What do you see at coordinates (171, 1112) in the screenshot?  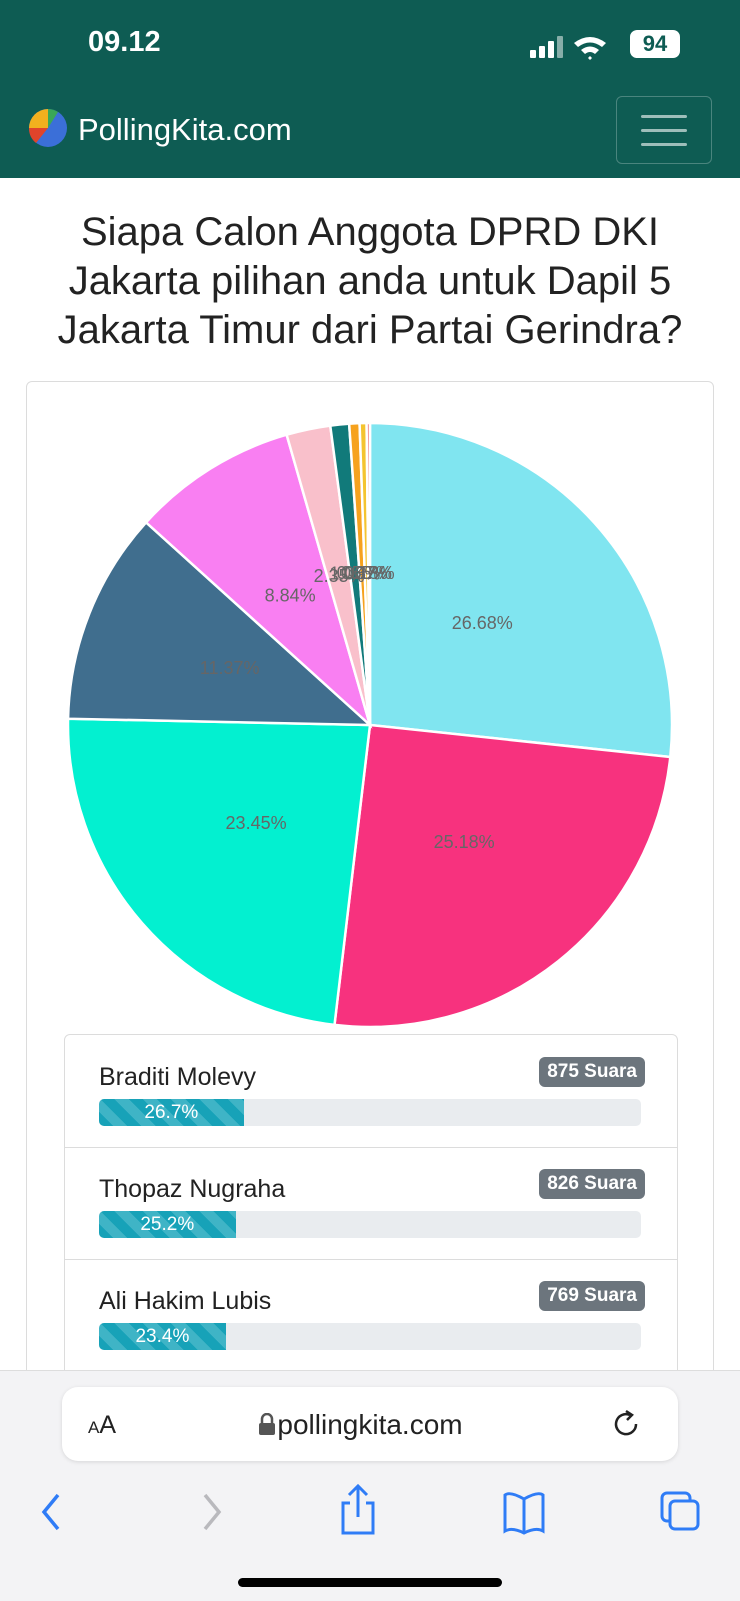 I see `progress-bar: 26.7%` at bounding box center [171, 1112].